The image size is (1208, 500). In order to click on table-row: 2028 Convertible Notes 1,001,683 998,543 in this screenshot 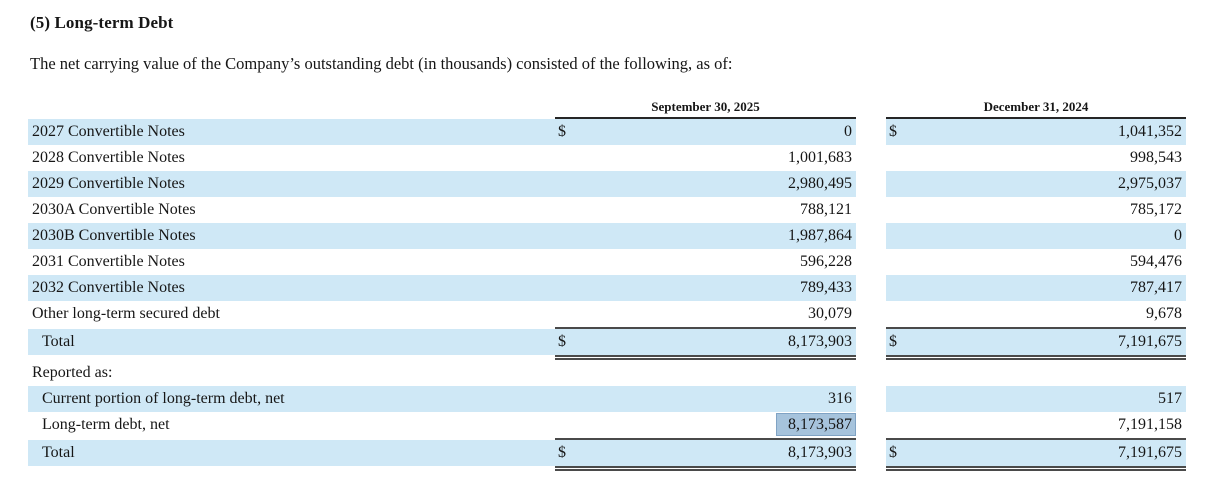, I will do `click(607, 158)`.